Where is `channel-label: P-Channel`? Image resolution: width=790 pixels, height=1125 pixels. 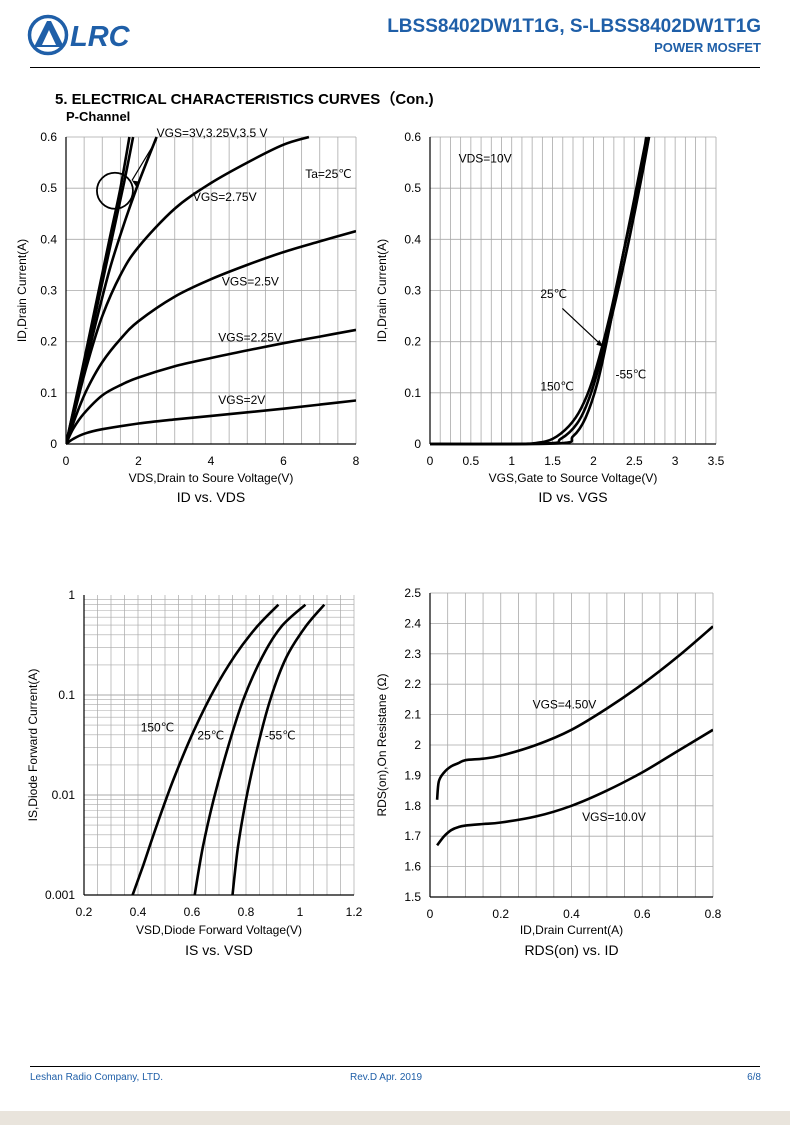
channel-label: P-Channel is located at coordinates (98, 116).